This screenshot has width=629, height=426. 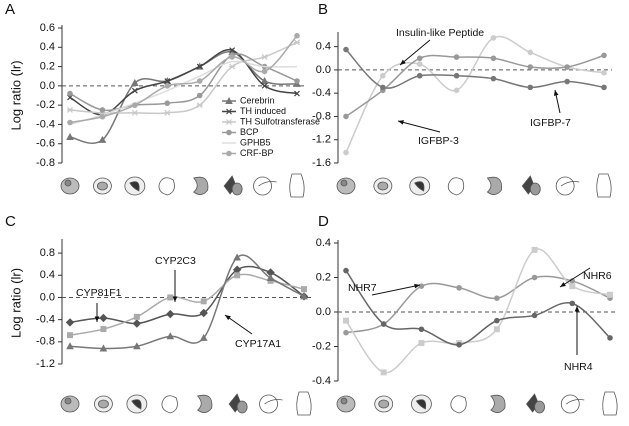 What do you see at coordinates (362, 288) in the screenshot?
I see `annotation: NHR7` at bounding box center [362, 288].